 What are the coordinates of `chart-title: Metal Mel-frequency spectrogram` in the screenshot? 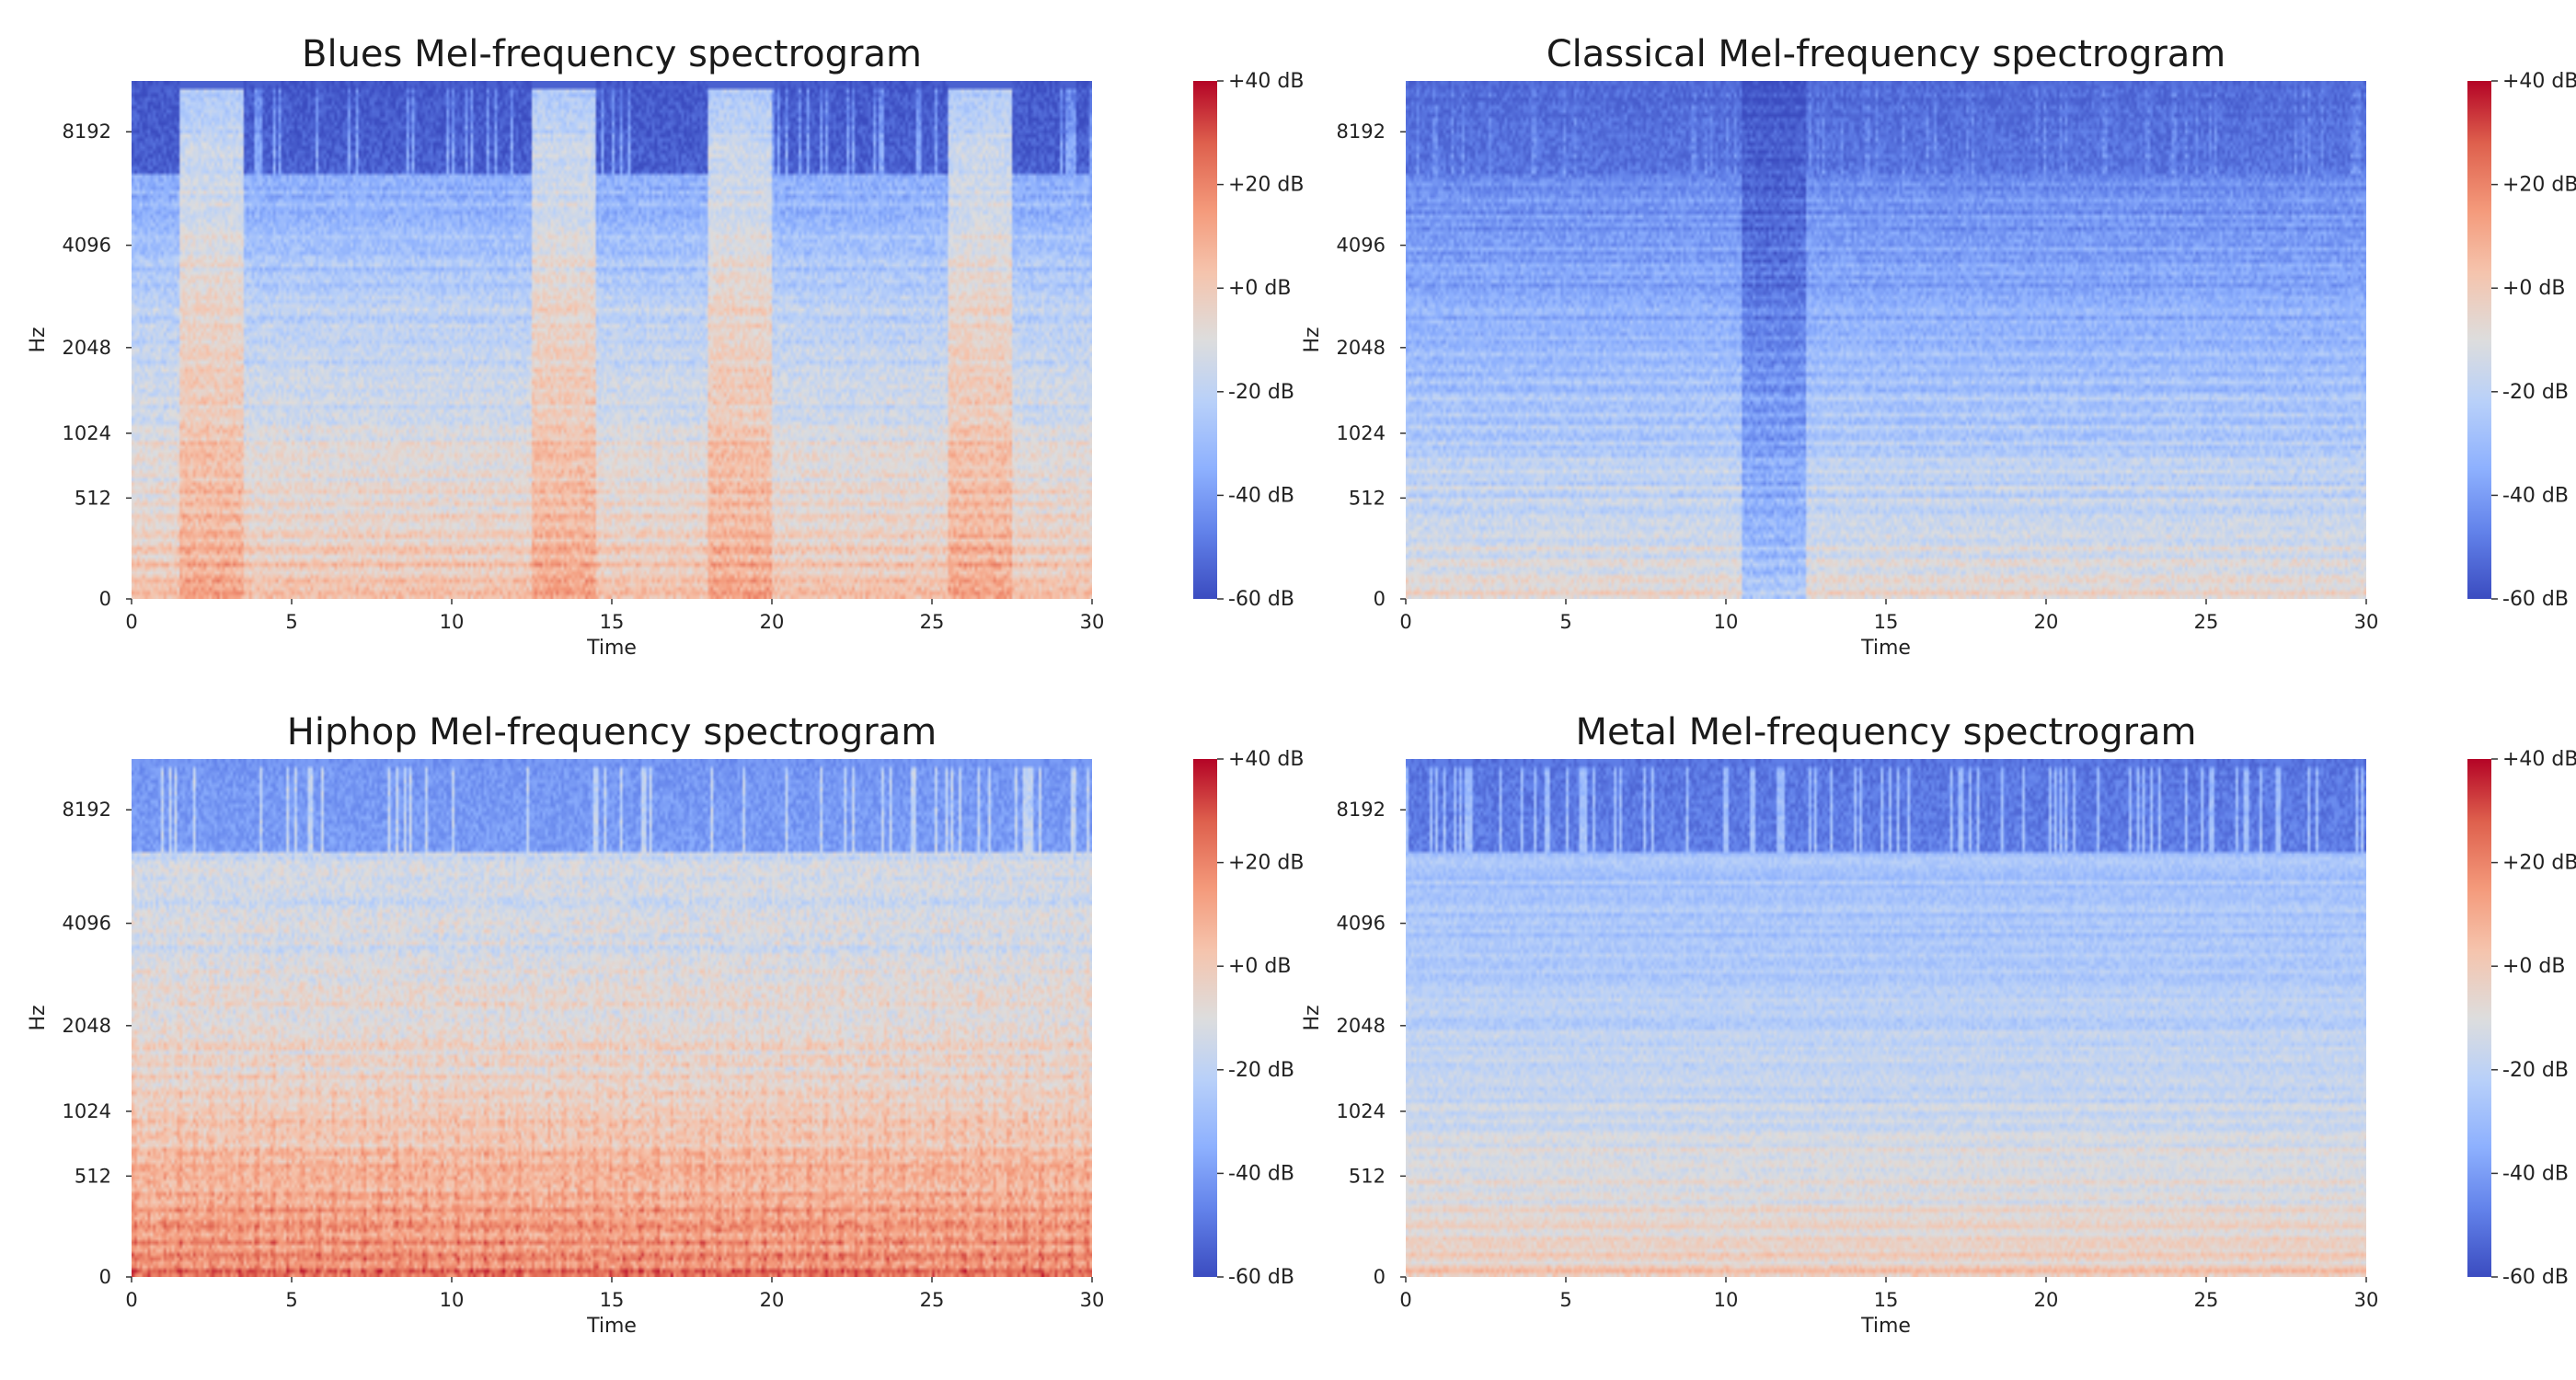 It's located at (1886, 732).